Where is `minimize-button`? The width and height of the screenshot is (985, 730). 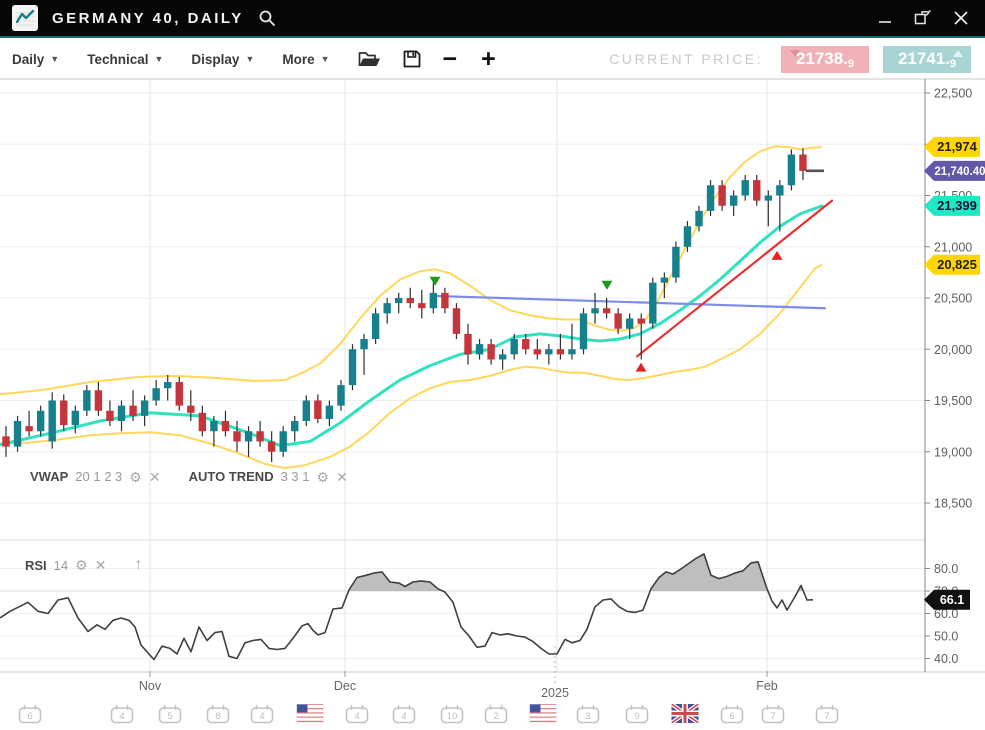
minimize-button is located at coordinates (885, 18).